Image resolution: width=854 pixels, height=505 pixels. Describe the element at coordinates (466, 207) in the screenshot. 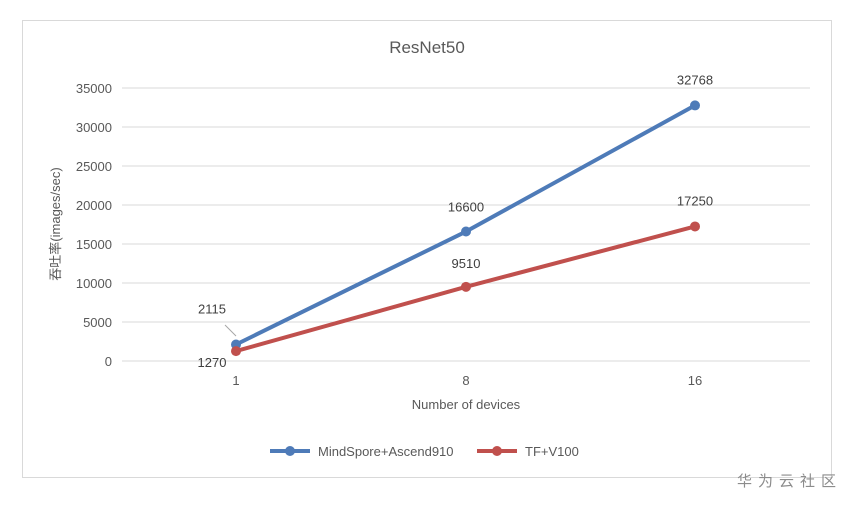

I see `data-label: 16600` at that location.